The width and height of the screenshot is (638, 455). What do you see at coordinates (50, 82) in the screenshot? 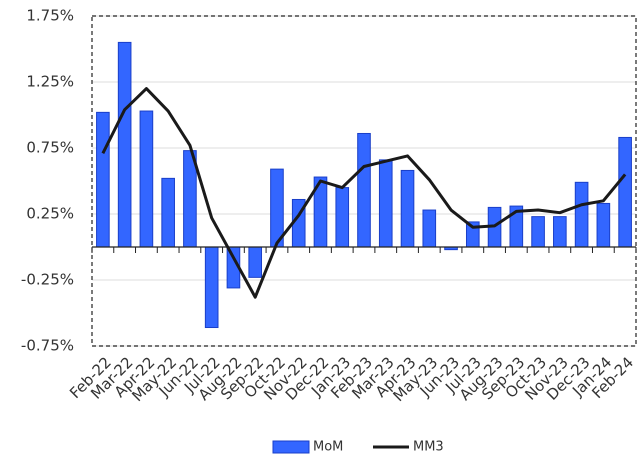
I see `y-tick-label: 1.25%` at bounding box center [50, 82].